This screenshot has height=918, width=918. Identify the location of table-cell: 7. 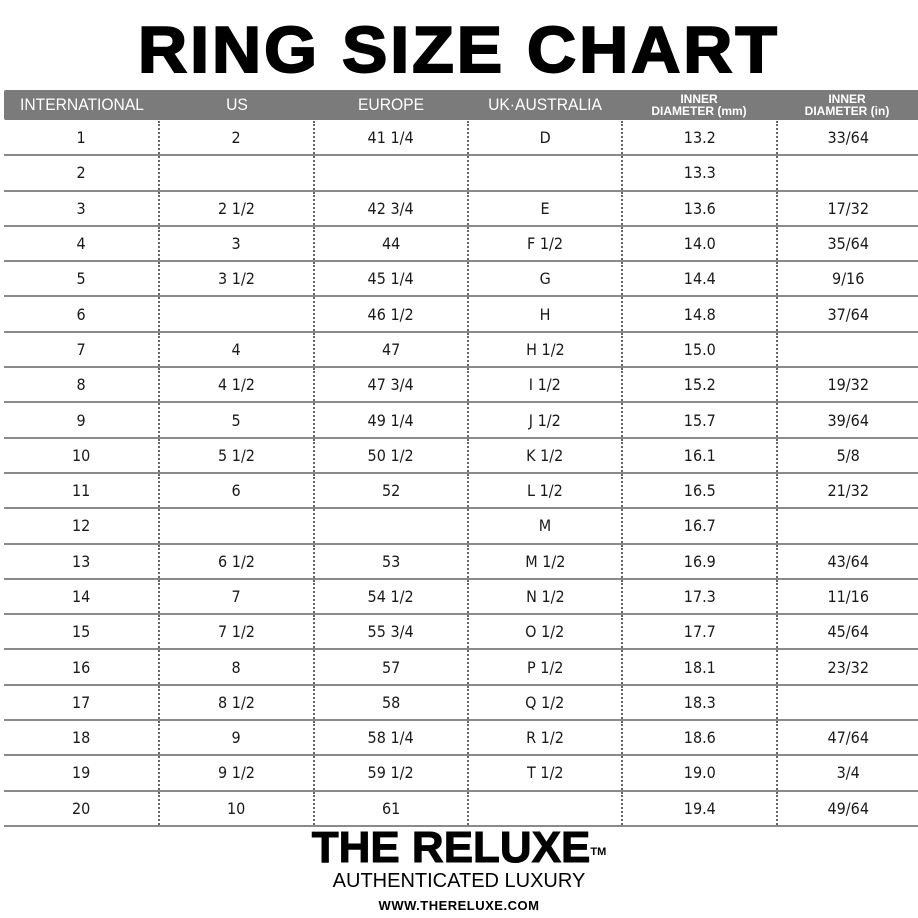
(237, 596).